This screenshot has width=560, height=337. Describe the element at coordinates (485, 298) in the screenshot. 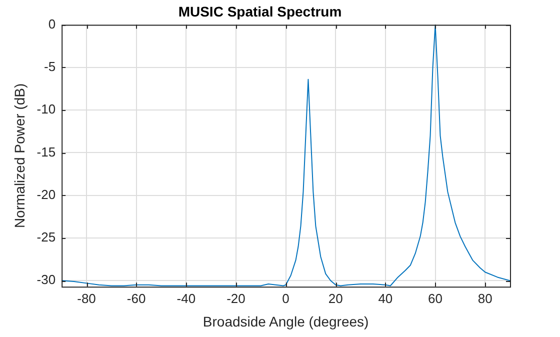

I see `x-tick-label: 80` at that location.